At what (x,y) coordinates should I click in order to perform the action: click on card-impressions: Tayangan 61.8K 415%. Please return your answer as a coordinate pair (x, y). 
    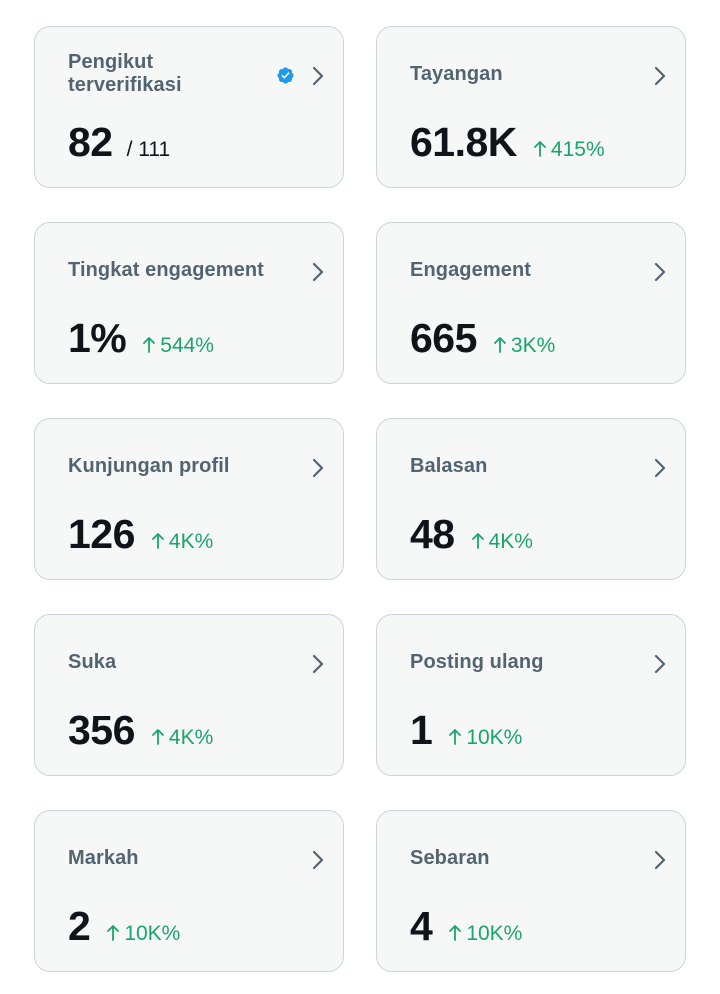
    Looking at the image, I should click on (531, 107).